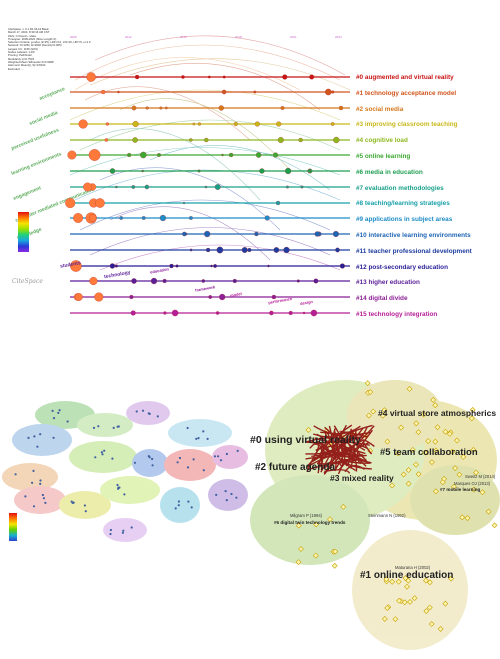 The height and width of the screenshot is (659, 500). Describe the element at coordinates (413, 567) in the screenshot. I see `author-label: Maturana H (2002)` at that location.